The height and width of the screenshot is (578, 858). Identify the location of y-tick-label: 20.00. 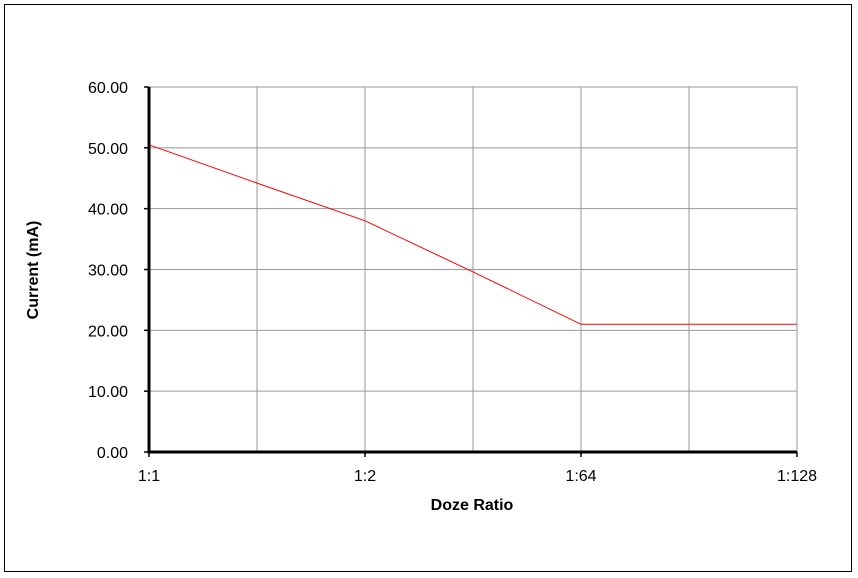
(108, 331).